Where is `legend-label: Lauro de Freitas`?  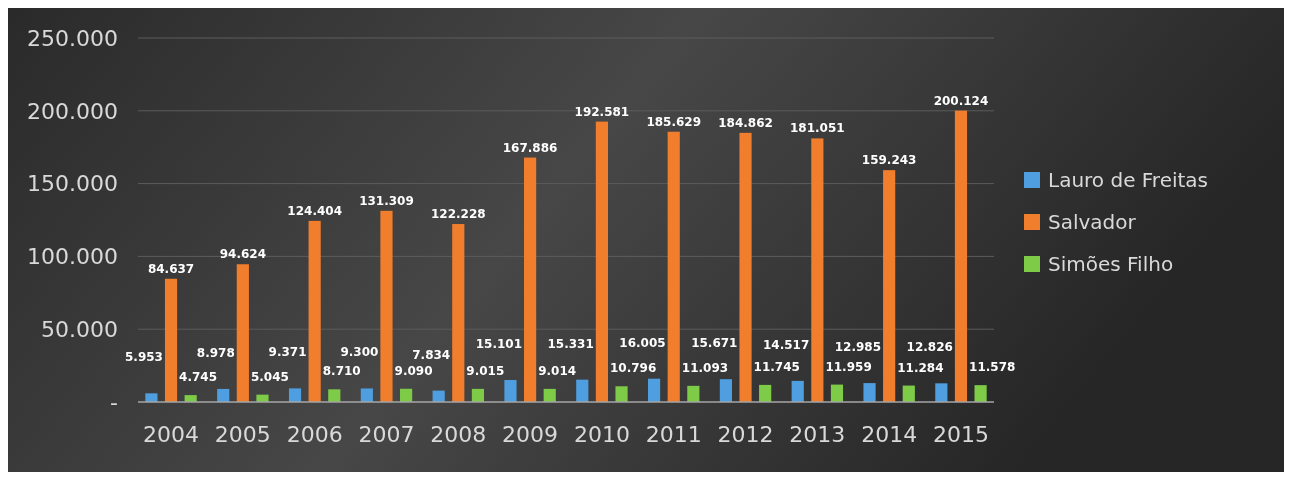
legend-label: Lauro de Freitas is located at coordinates (1128, 180).